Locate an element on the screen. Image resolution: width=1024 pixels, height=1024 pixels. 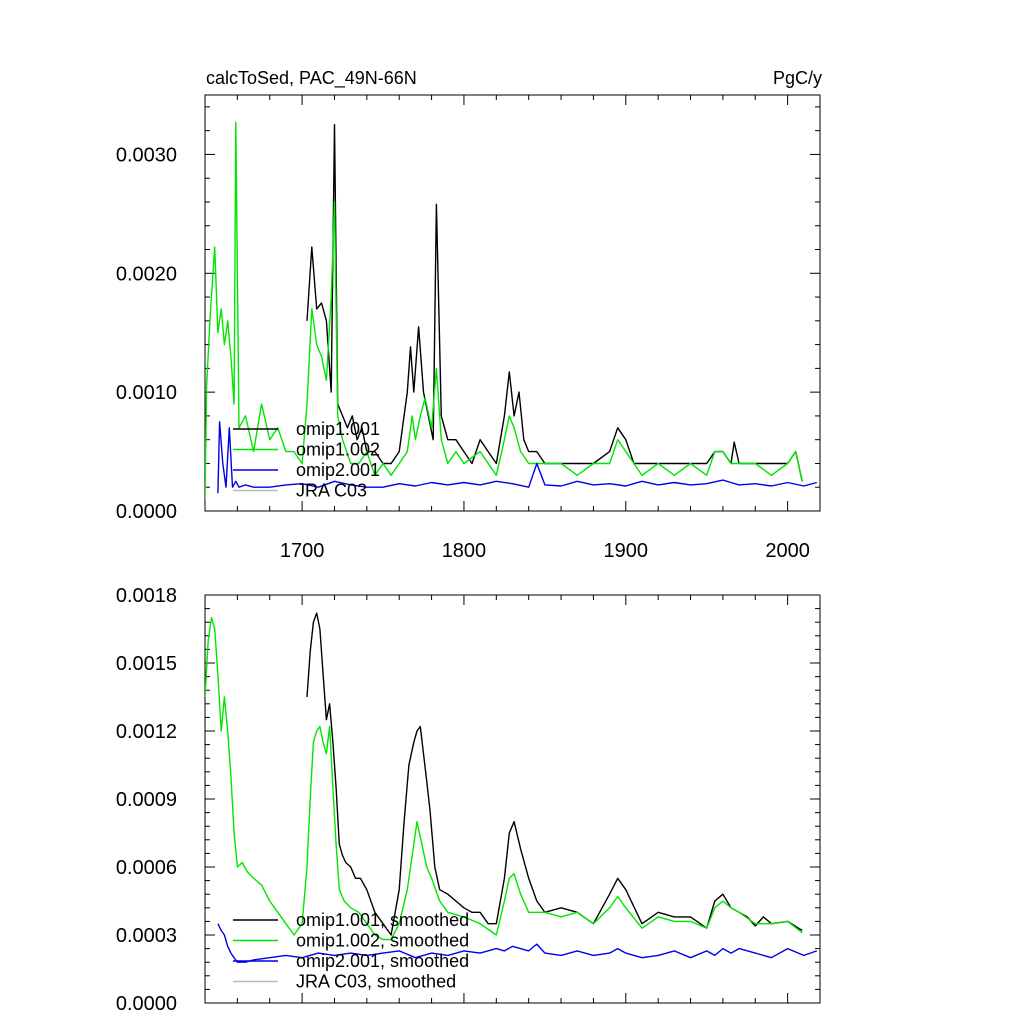
x-tick-label: 1700 is located at coordinates (302, 551).